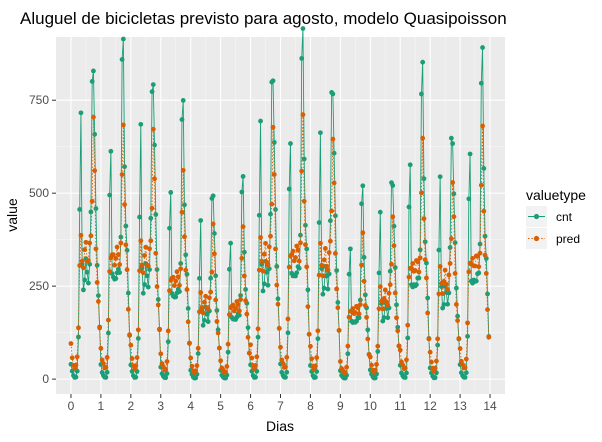 Image resolution: width=602 pixels, height=442 pixels. What do you see at coordinates (340, 406) in the screenshot?
I see `x-tick-label: 9` at bounding box center [340, 406].